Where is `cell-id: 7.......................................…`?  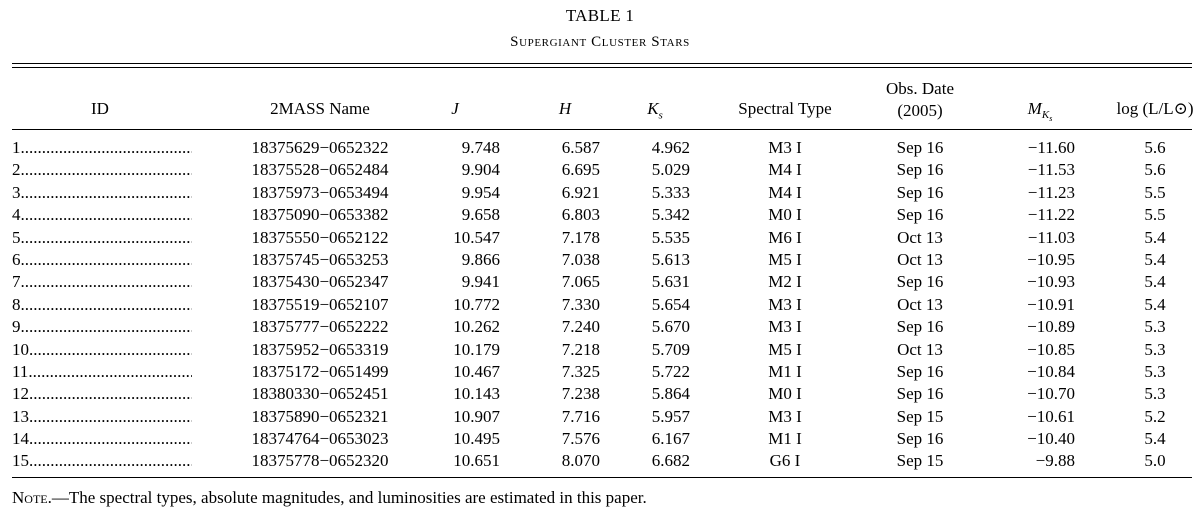 cell-id: 7.......................................… is located at coordinates (102, 282).